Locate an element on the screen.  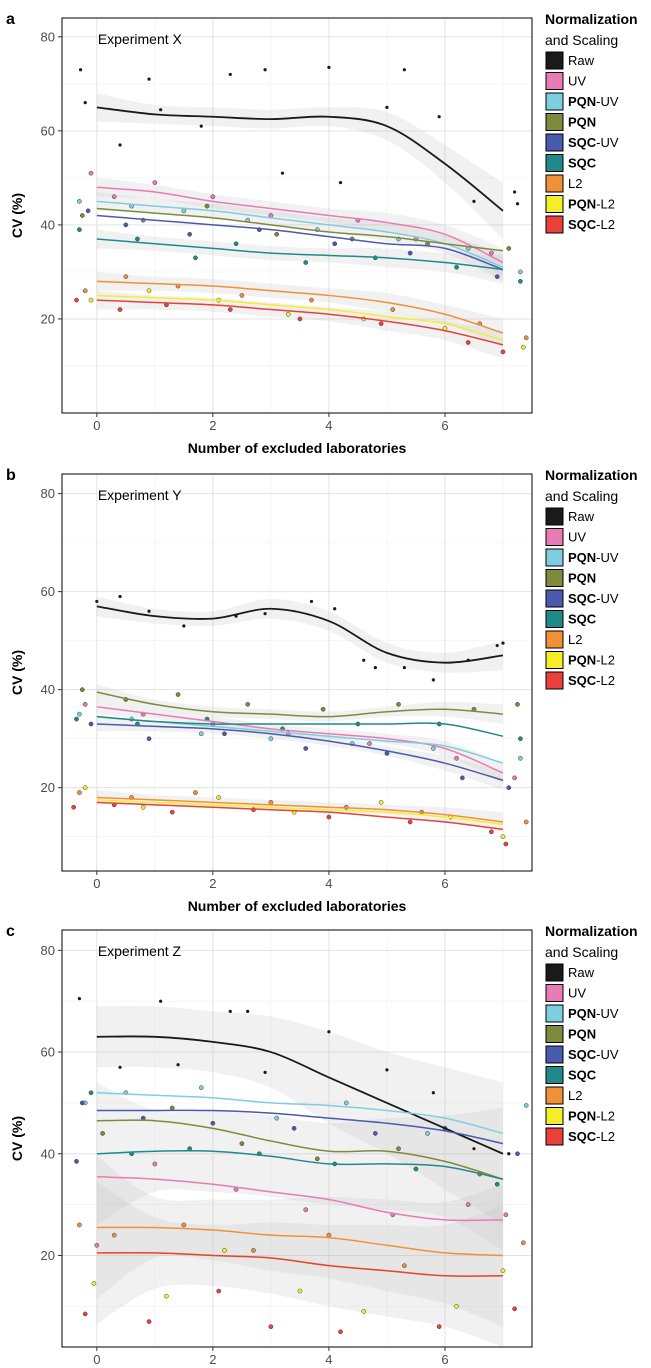
experiment-label: Experiment Z is located at coordinates (140, 951).